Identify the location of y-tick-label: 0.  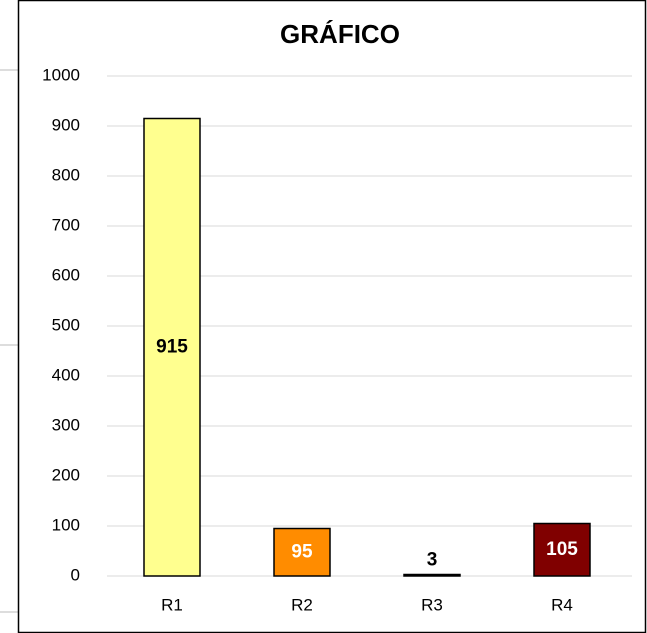
(75, 574).